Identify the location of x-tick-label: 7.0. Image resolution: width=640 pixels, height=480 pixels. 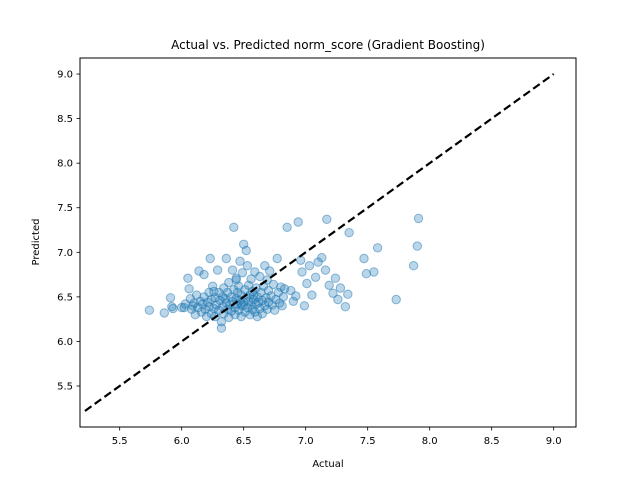
(306, 441).